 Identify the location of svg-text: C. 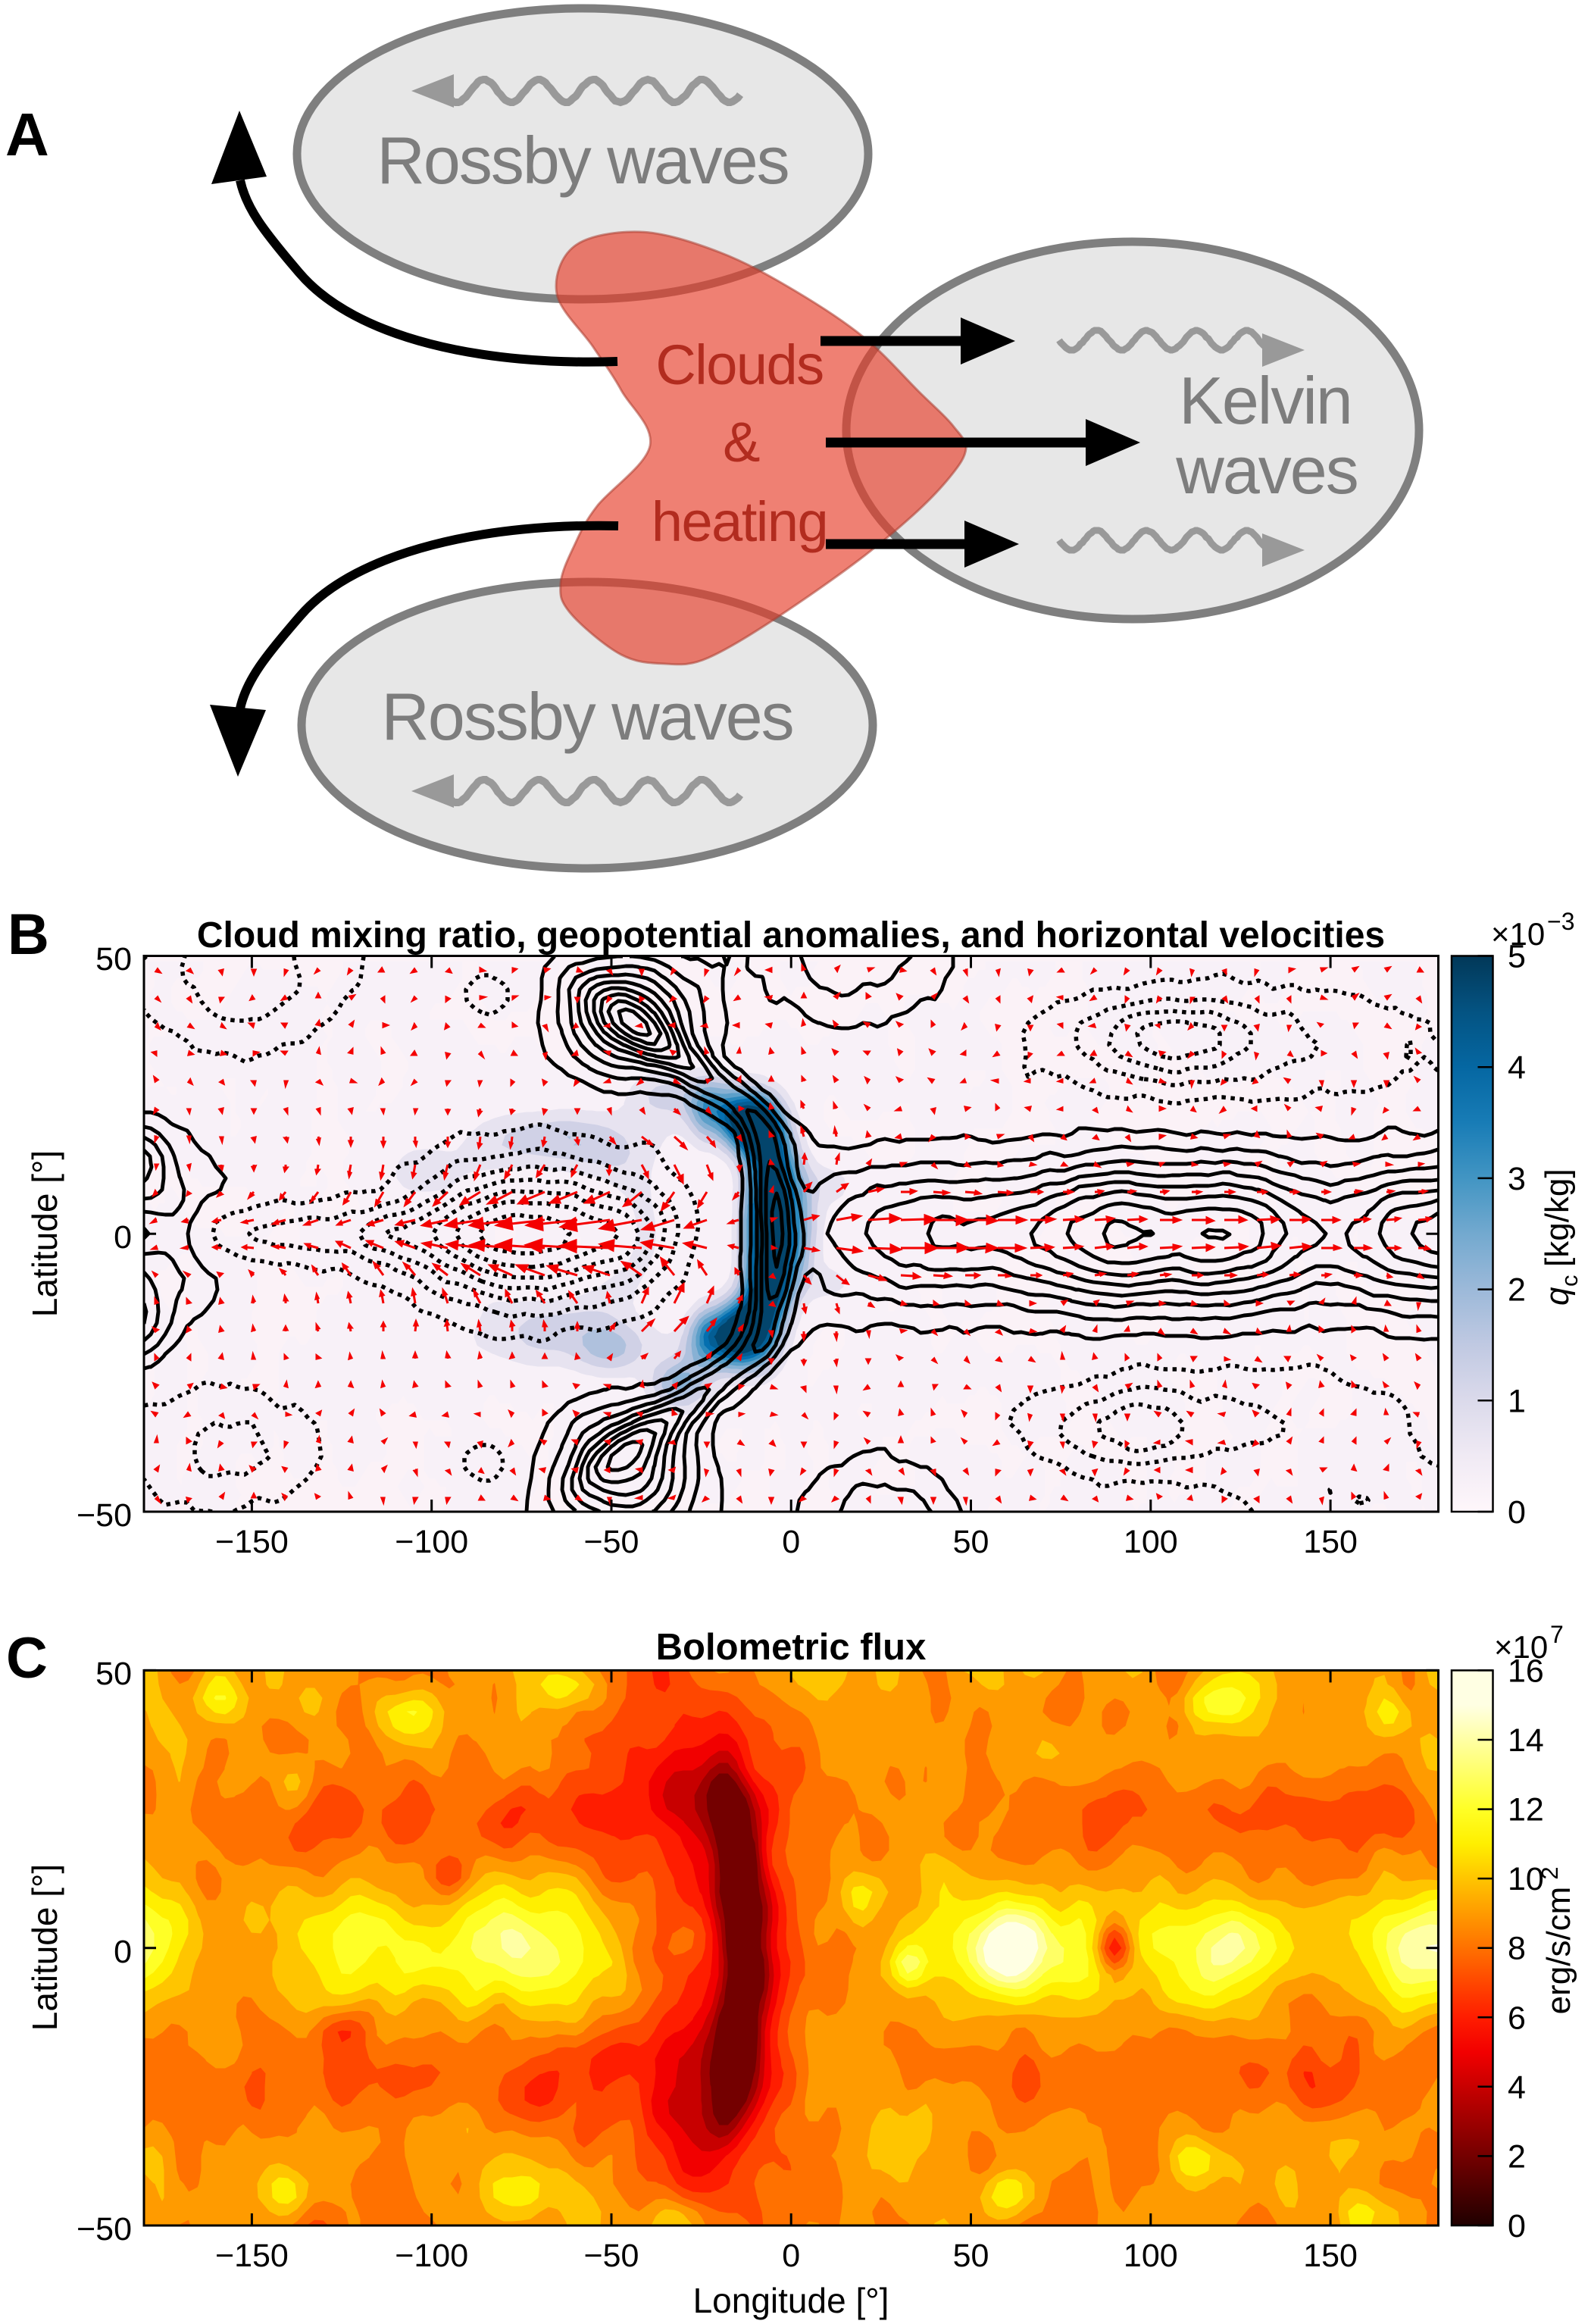
(27, 1659).